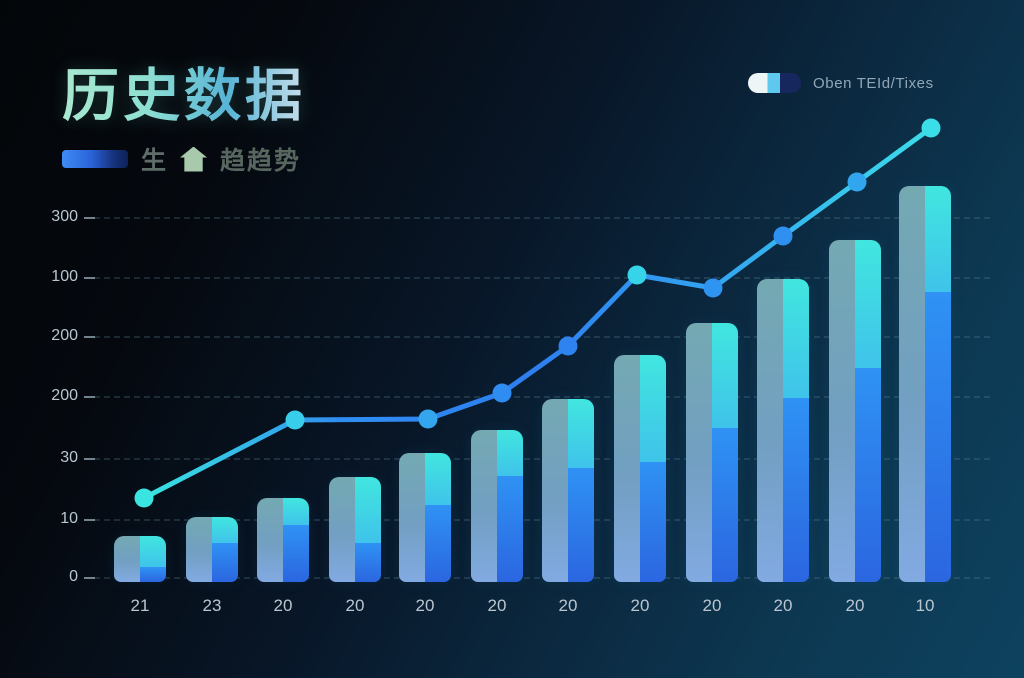 This screenshot has height=678, width=1024. I want to click on gridline, so click(542, 218).